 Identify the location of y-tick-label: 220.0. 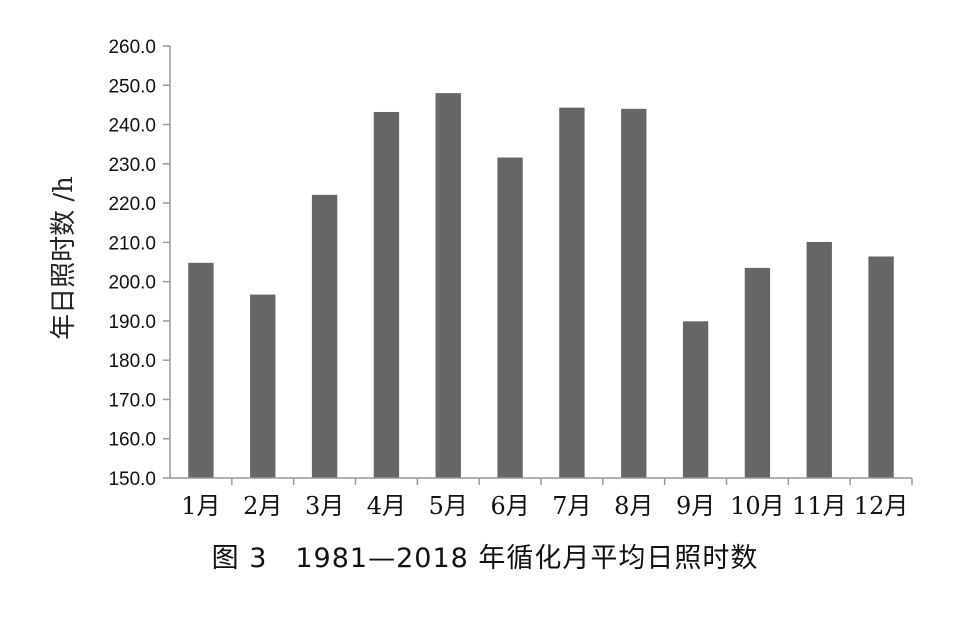
(132, 204).